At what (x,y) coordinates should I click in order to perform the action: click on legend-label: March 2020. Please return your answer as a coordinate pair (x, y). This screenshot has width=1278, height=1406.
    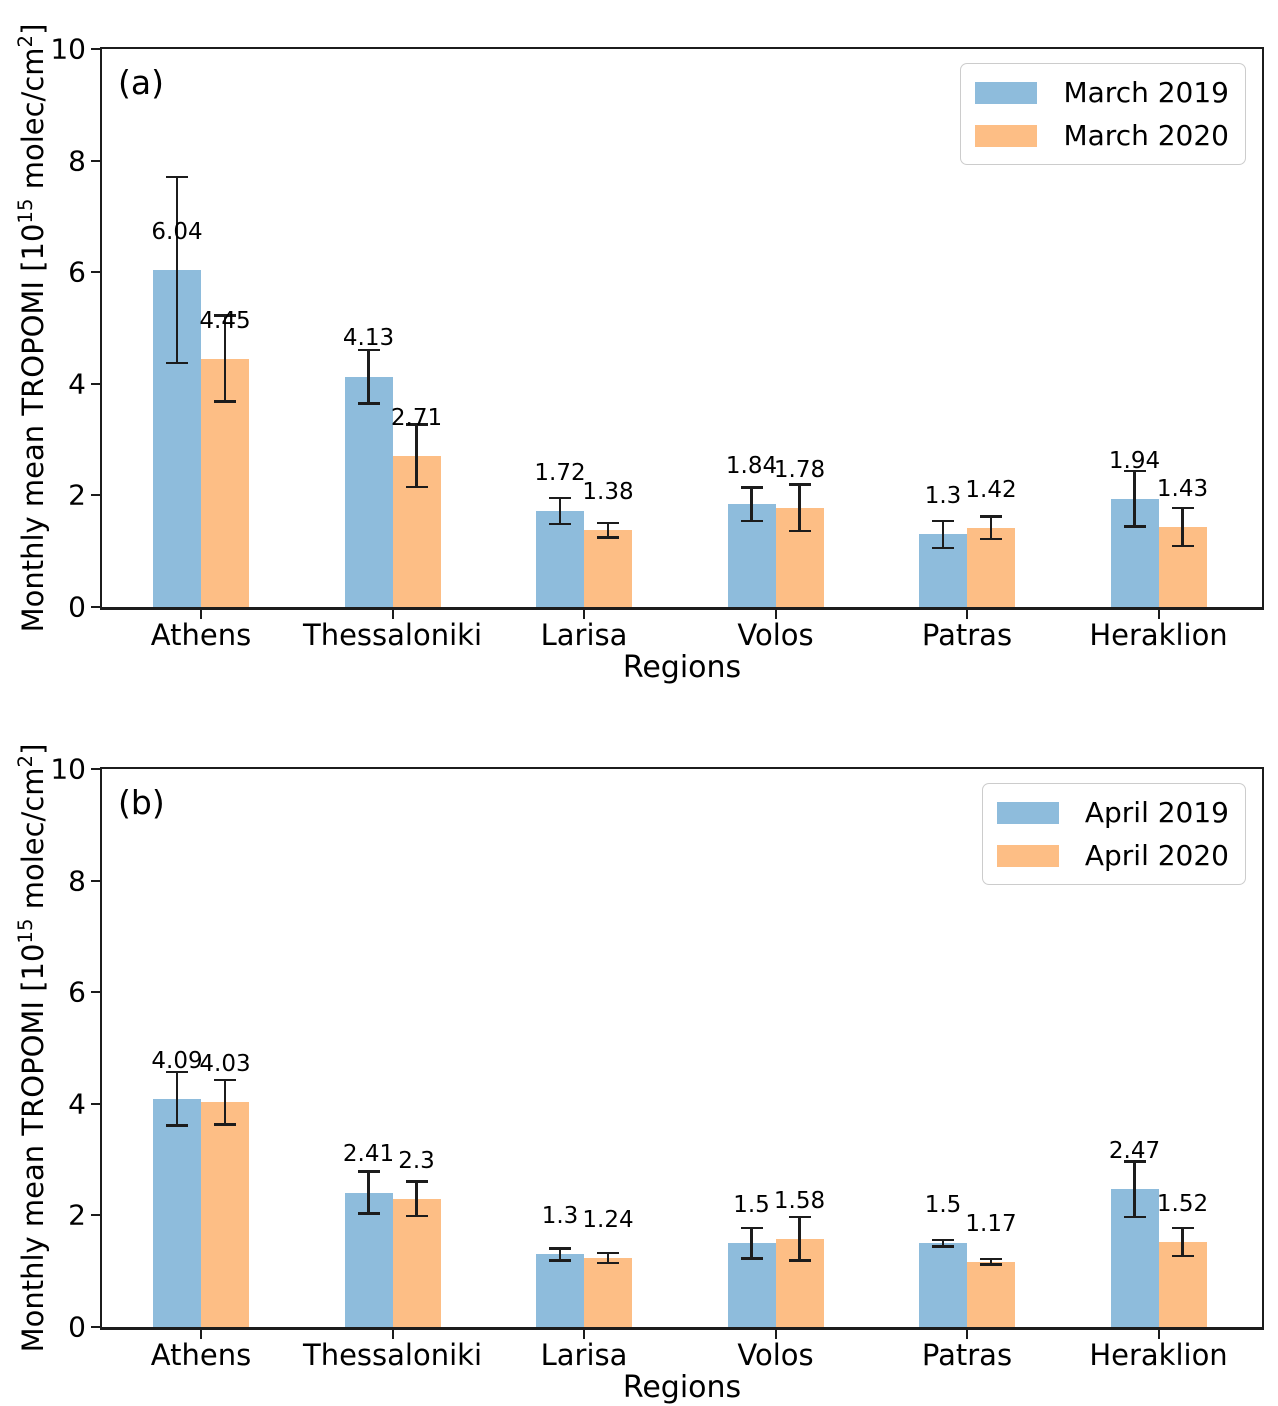
    Looking at the image, I should click on (1146, 135).